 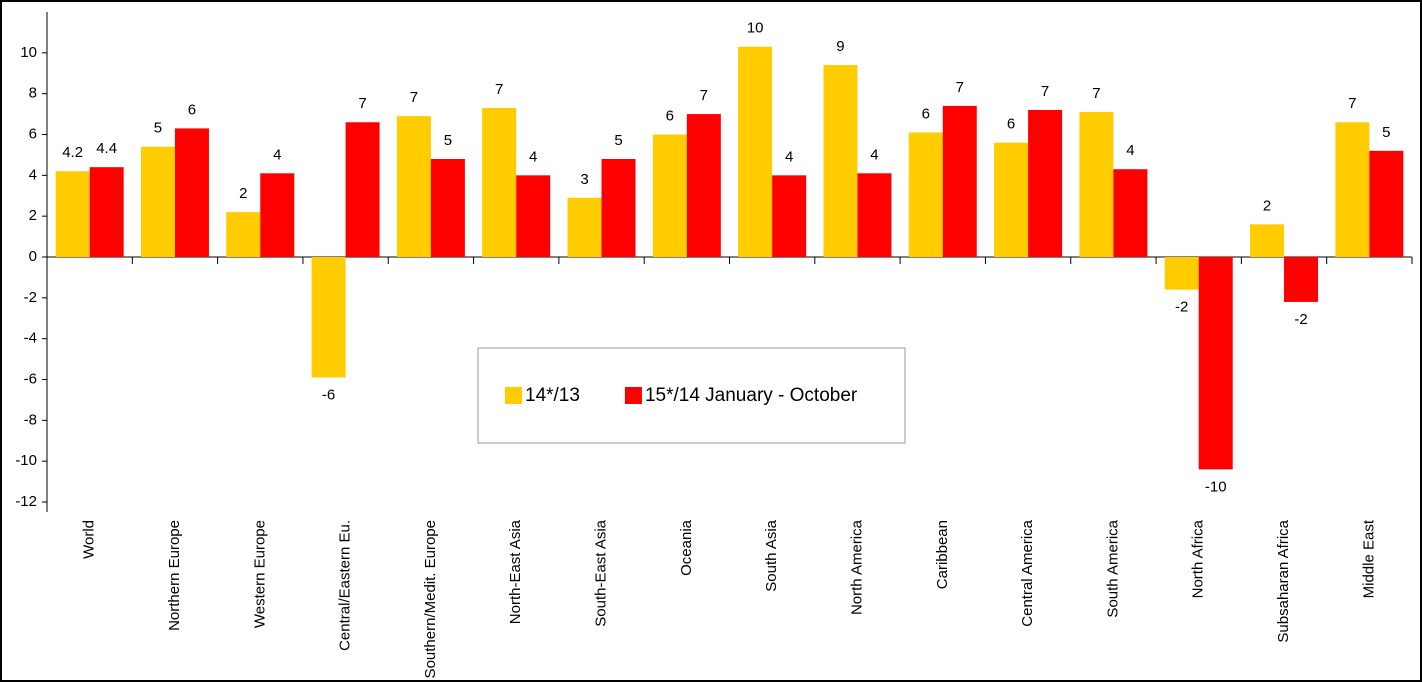 What do you see at coordinates (856, 567) in the screenshot?
I see `x-tick-label: North America` at bounding box center [856, 567].